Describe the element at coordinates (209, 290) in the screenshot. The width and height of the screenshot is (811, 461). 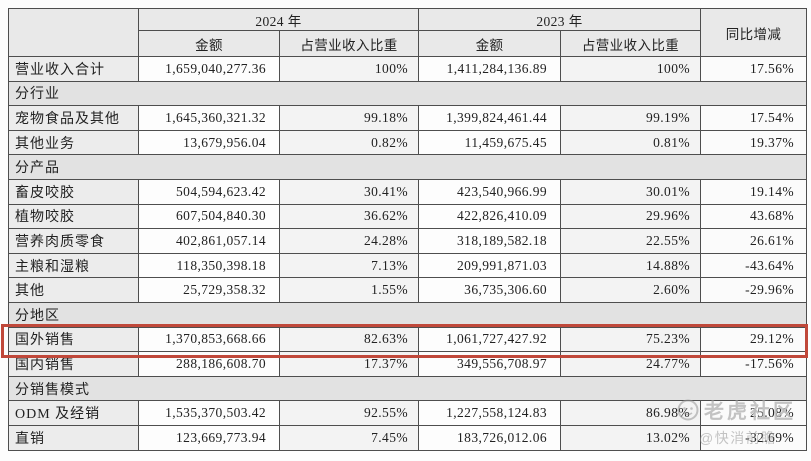
I see `cell-amount-2024: 25,729,358.32` at that location.